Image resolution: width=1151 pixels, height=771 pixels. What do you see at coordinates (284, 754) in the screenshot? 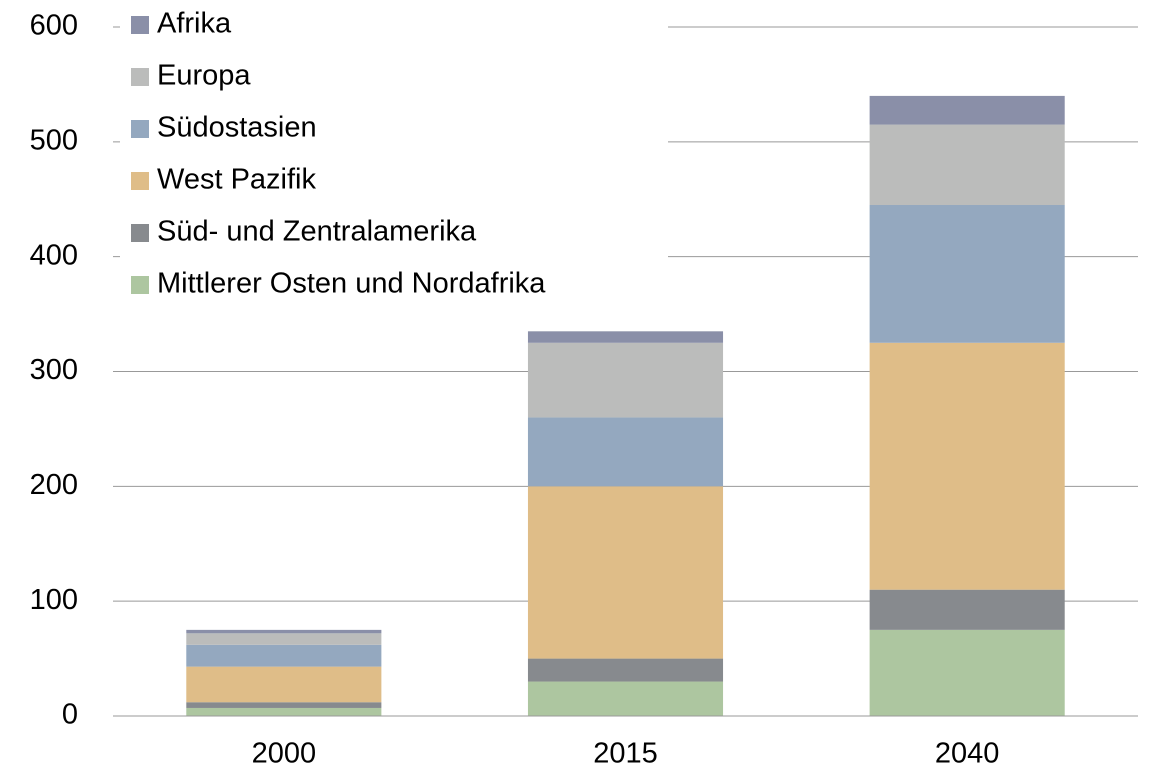
I see `x-tick-label: 2000` at bounding box center [284, 754].